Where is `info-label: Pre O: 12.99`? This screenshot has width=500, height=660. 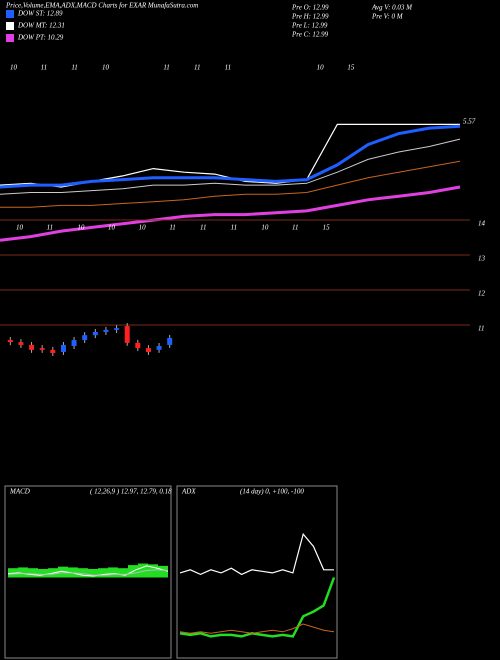 info-label: Pre O: 12.99 is located at coordinates (310, 8).